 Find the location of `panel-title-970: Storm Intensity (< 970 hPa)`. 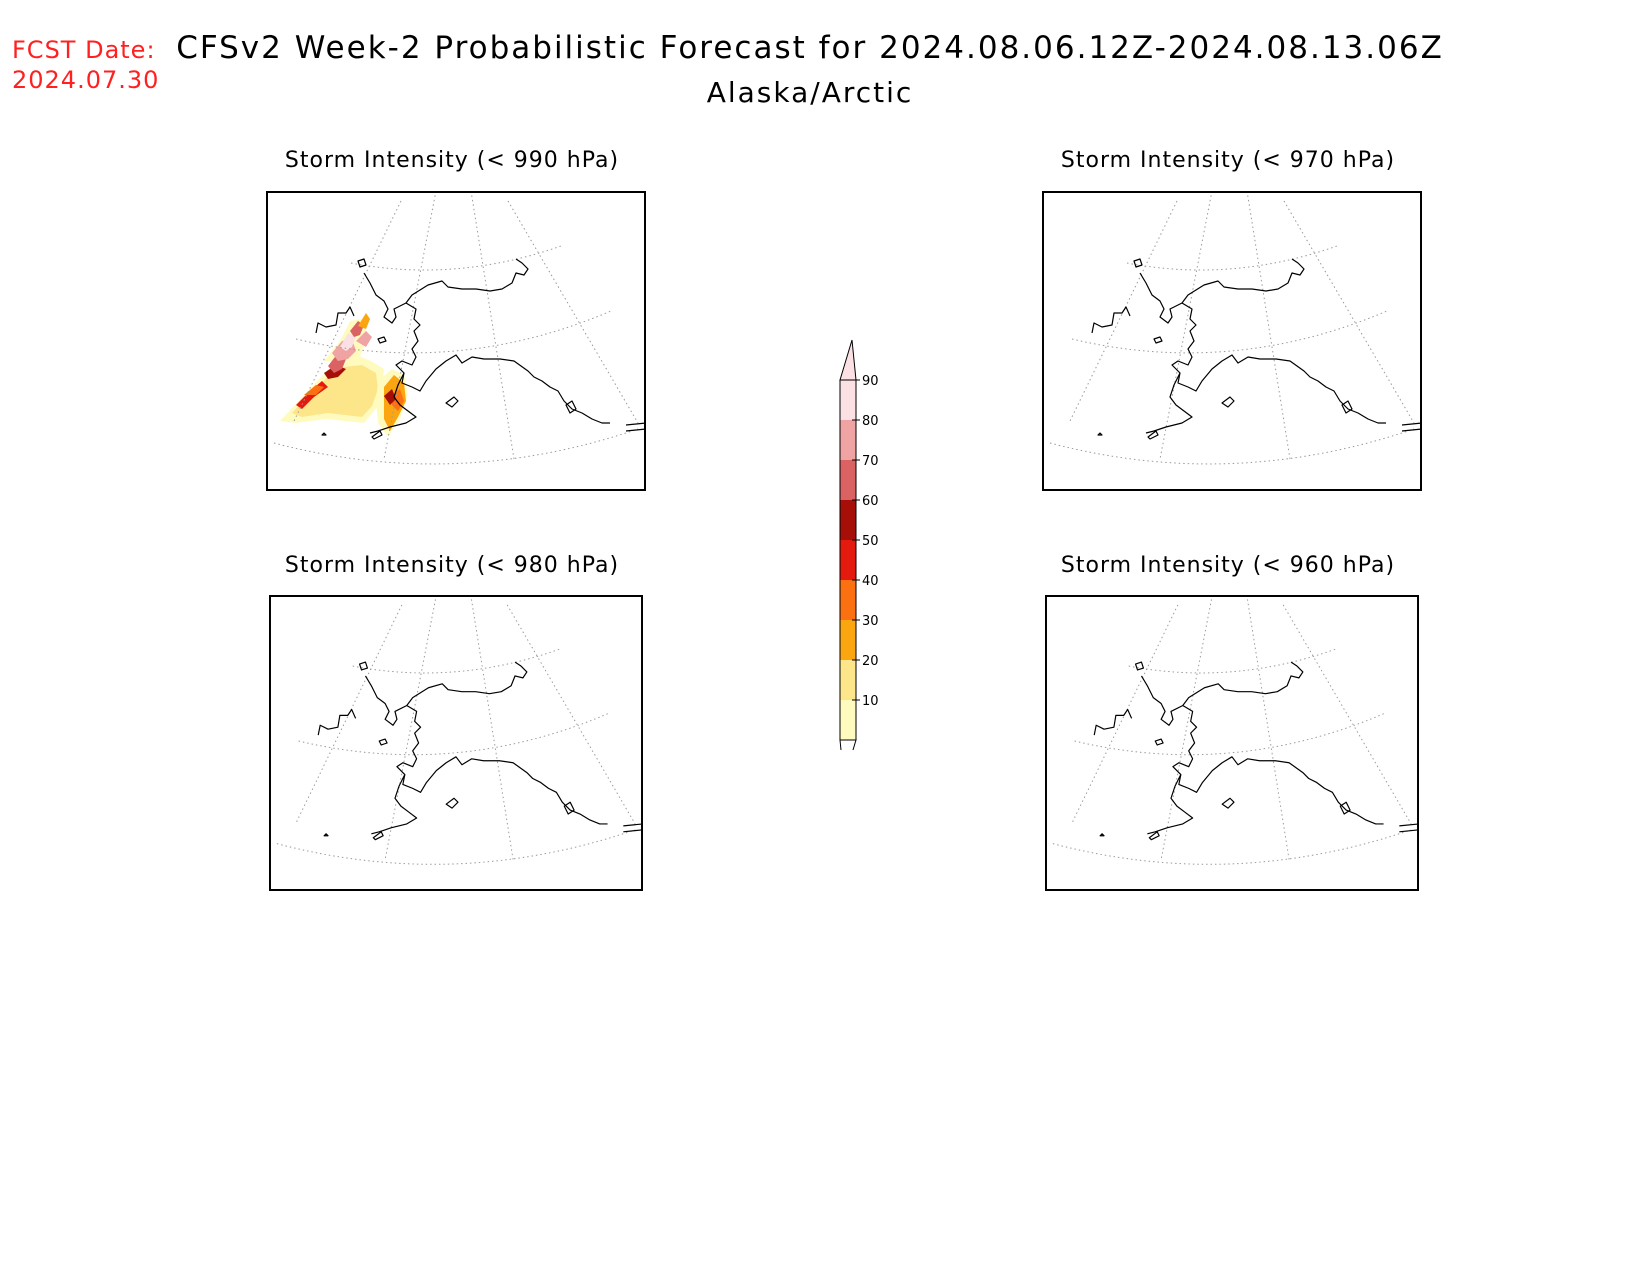

panel-title-970: Storm Intensity (< 970 hPa) is located at coordinates (1228, 160).